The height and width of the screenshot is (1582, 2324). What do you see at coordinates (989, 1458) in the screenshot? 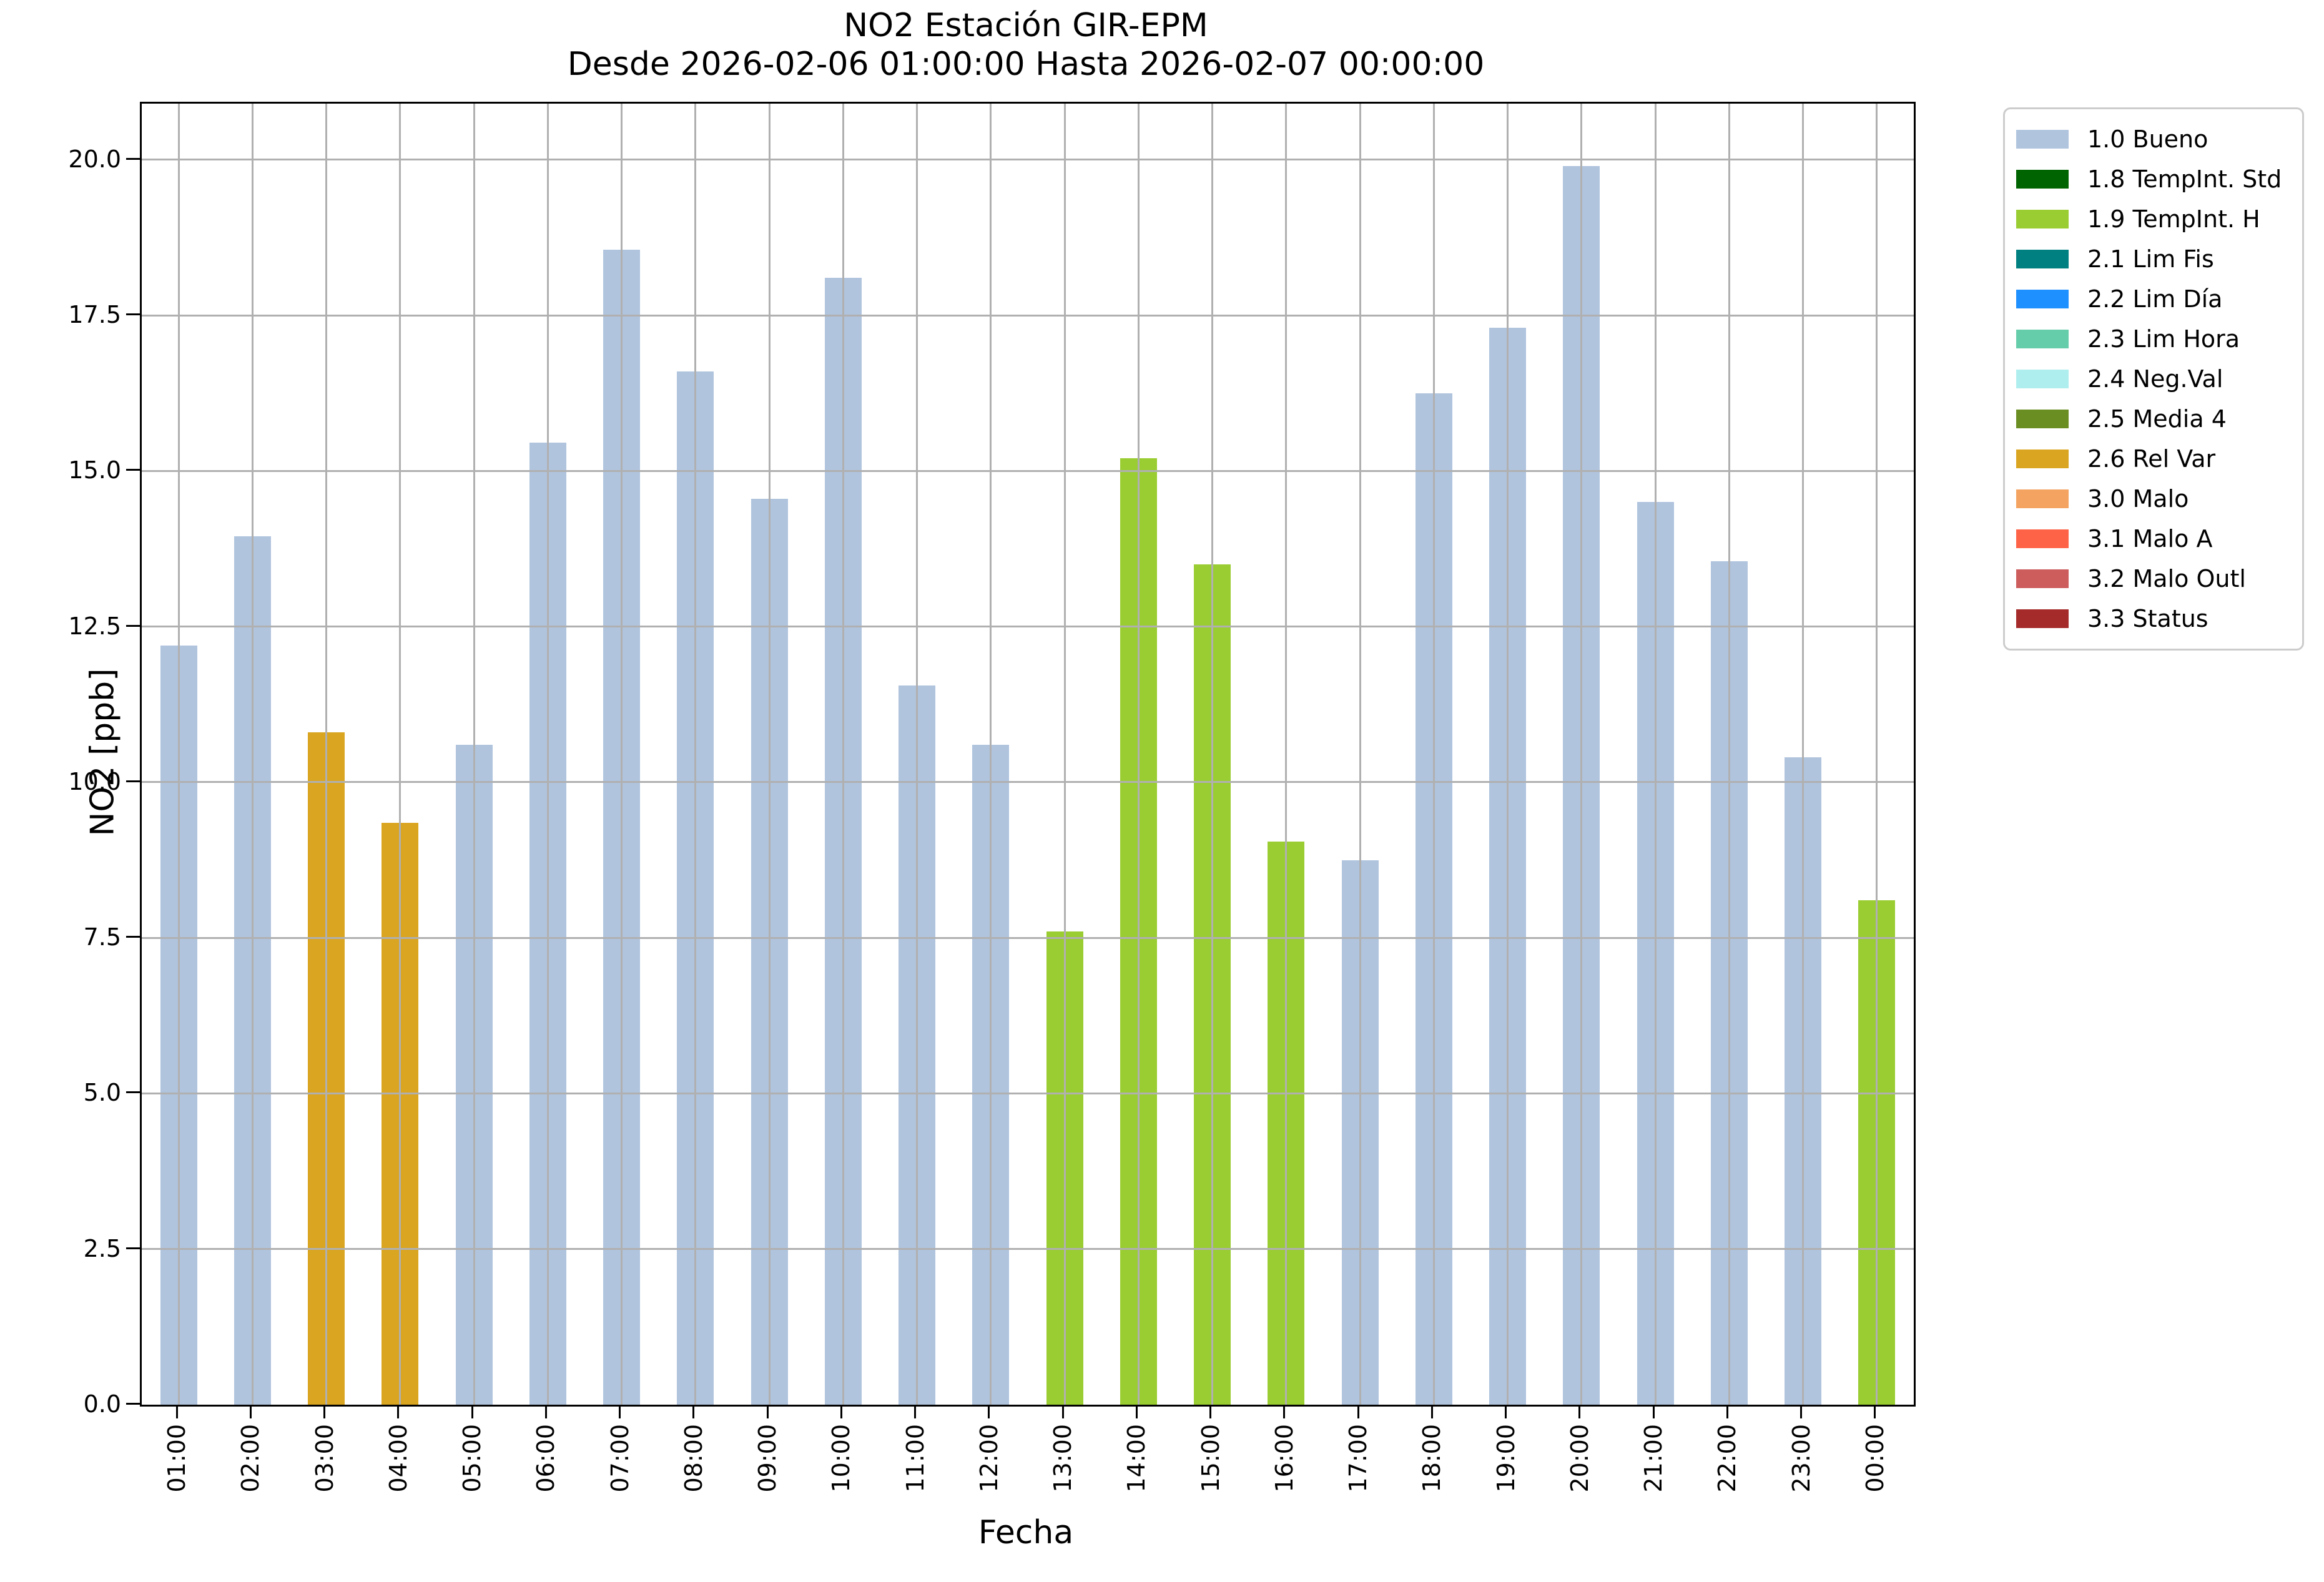
I see `x-tick-label-text: 12:00` at bounding box center [989, 1458].